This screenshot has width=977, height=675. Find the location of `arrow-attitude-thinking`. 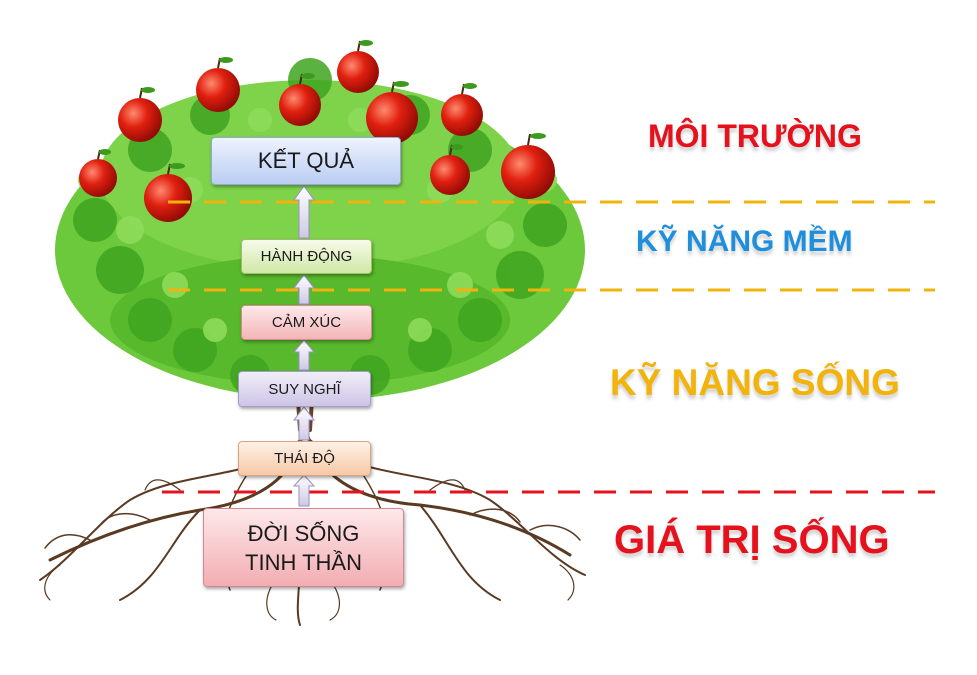

arrow-attitude-thinking is located at coordinates (304, 423).